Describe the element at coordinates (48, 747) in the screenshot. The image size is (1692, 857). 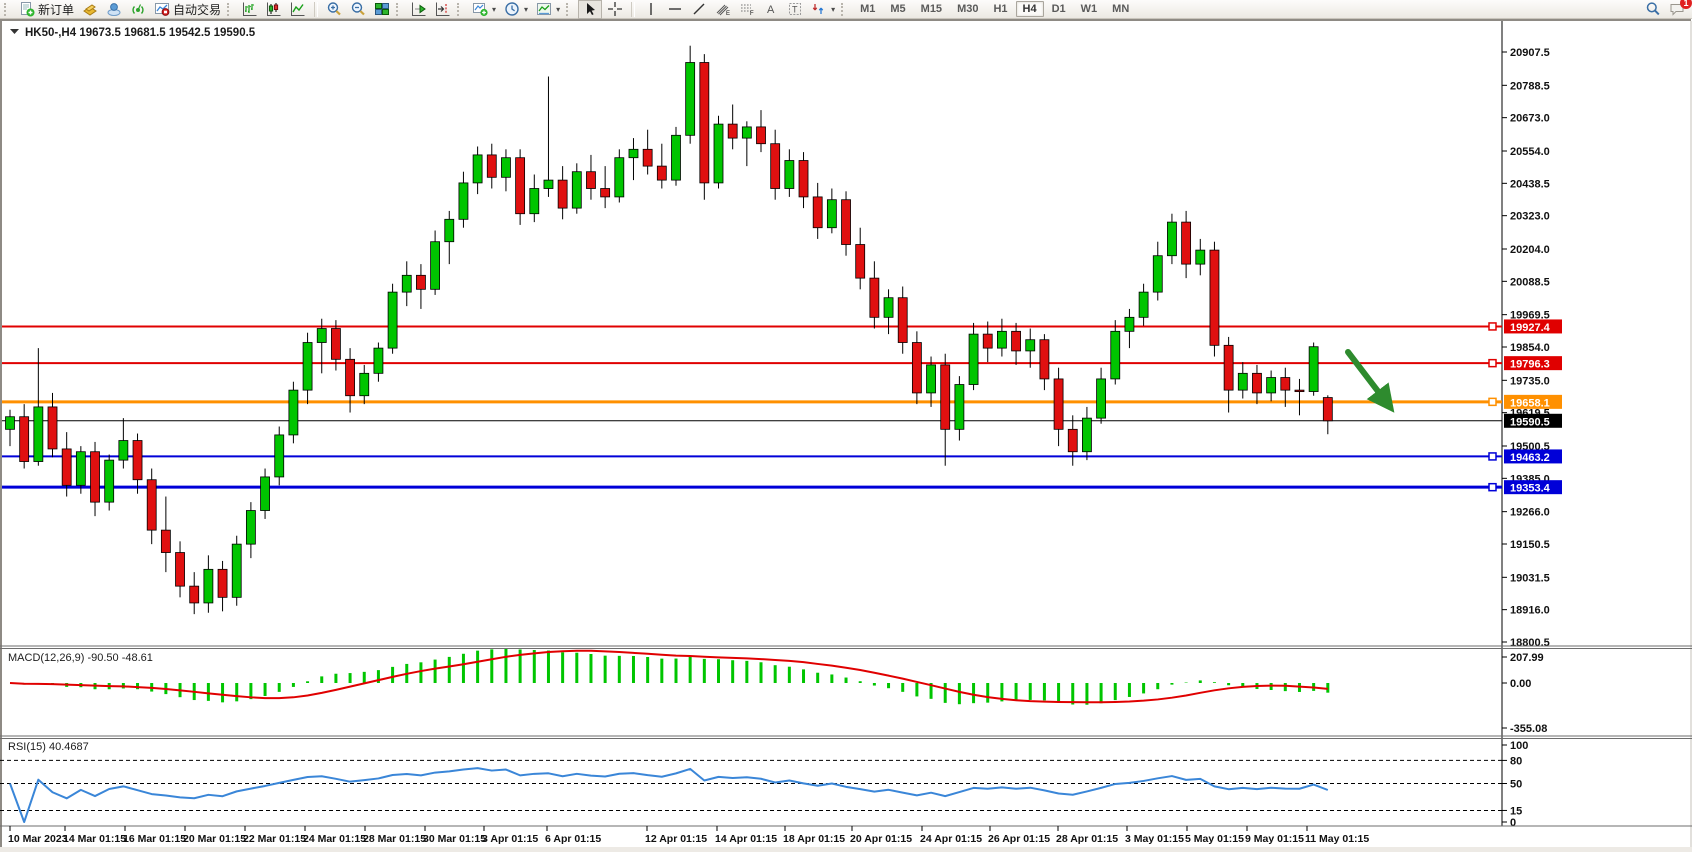
I see `rsi-label: RSI(15) 40.4687` at that location.